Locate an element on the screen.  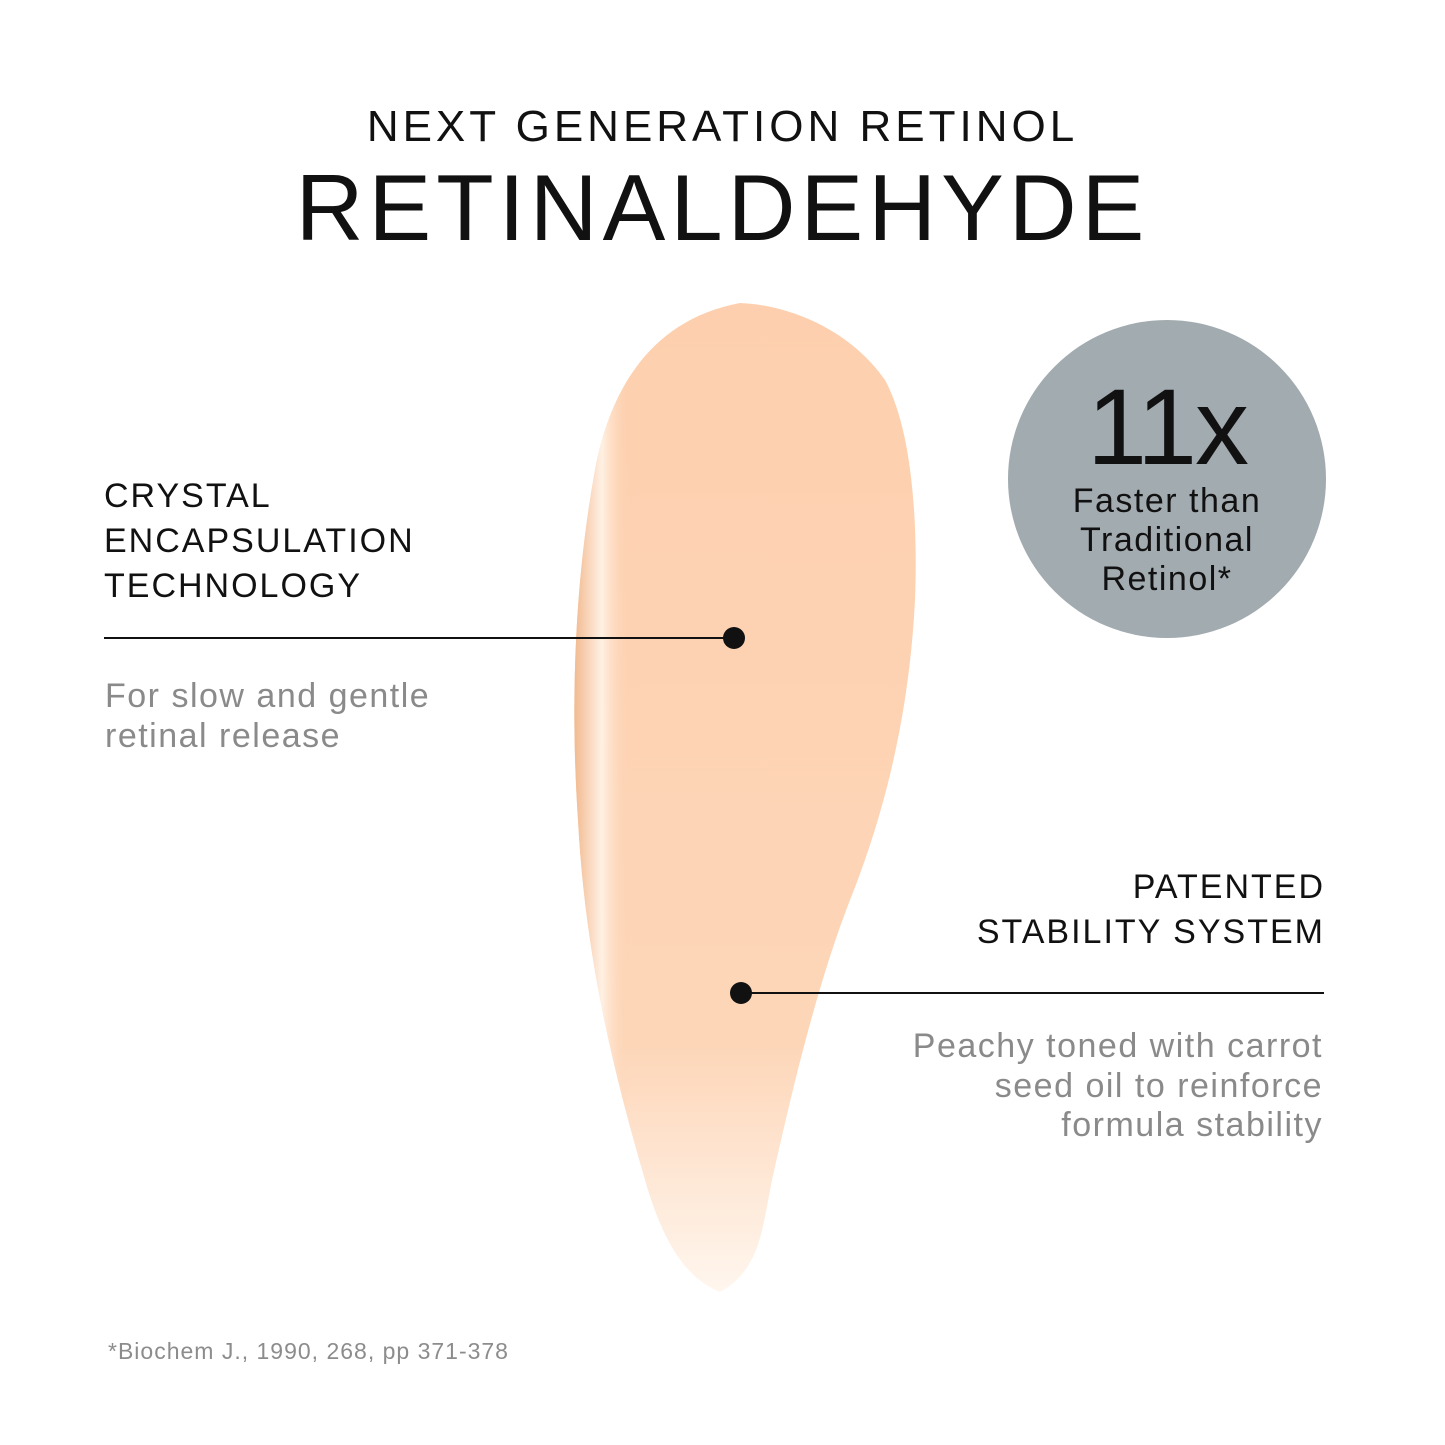
page-title: RETINALDEHYDE is located at coordinates (722, 207).